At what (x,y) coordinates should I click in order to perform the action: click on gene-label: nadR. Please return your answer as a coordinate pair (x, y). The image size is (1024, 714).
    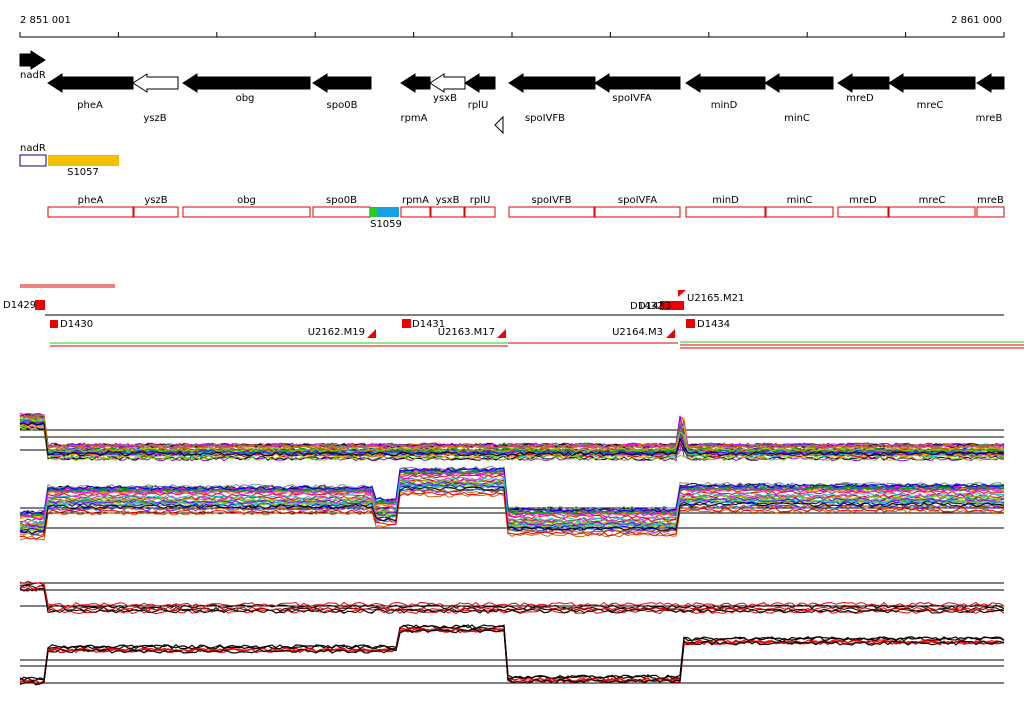
    Looking at the image, I should click on (33, 75).